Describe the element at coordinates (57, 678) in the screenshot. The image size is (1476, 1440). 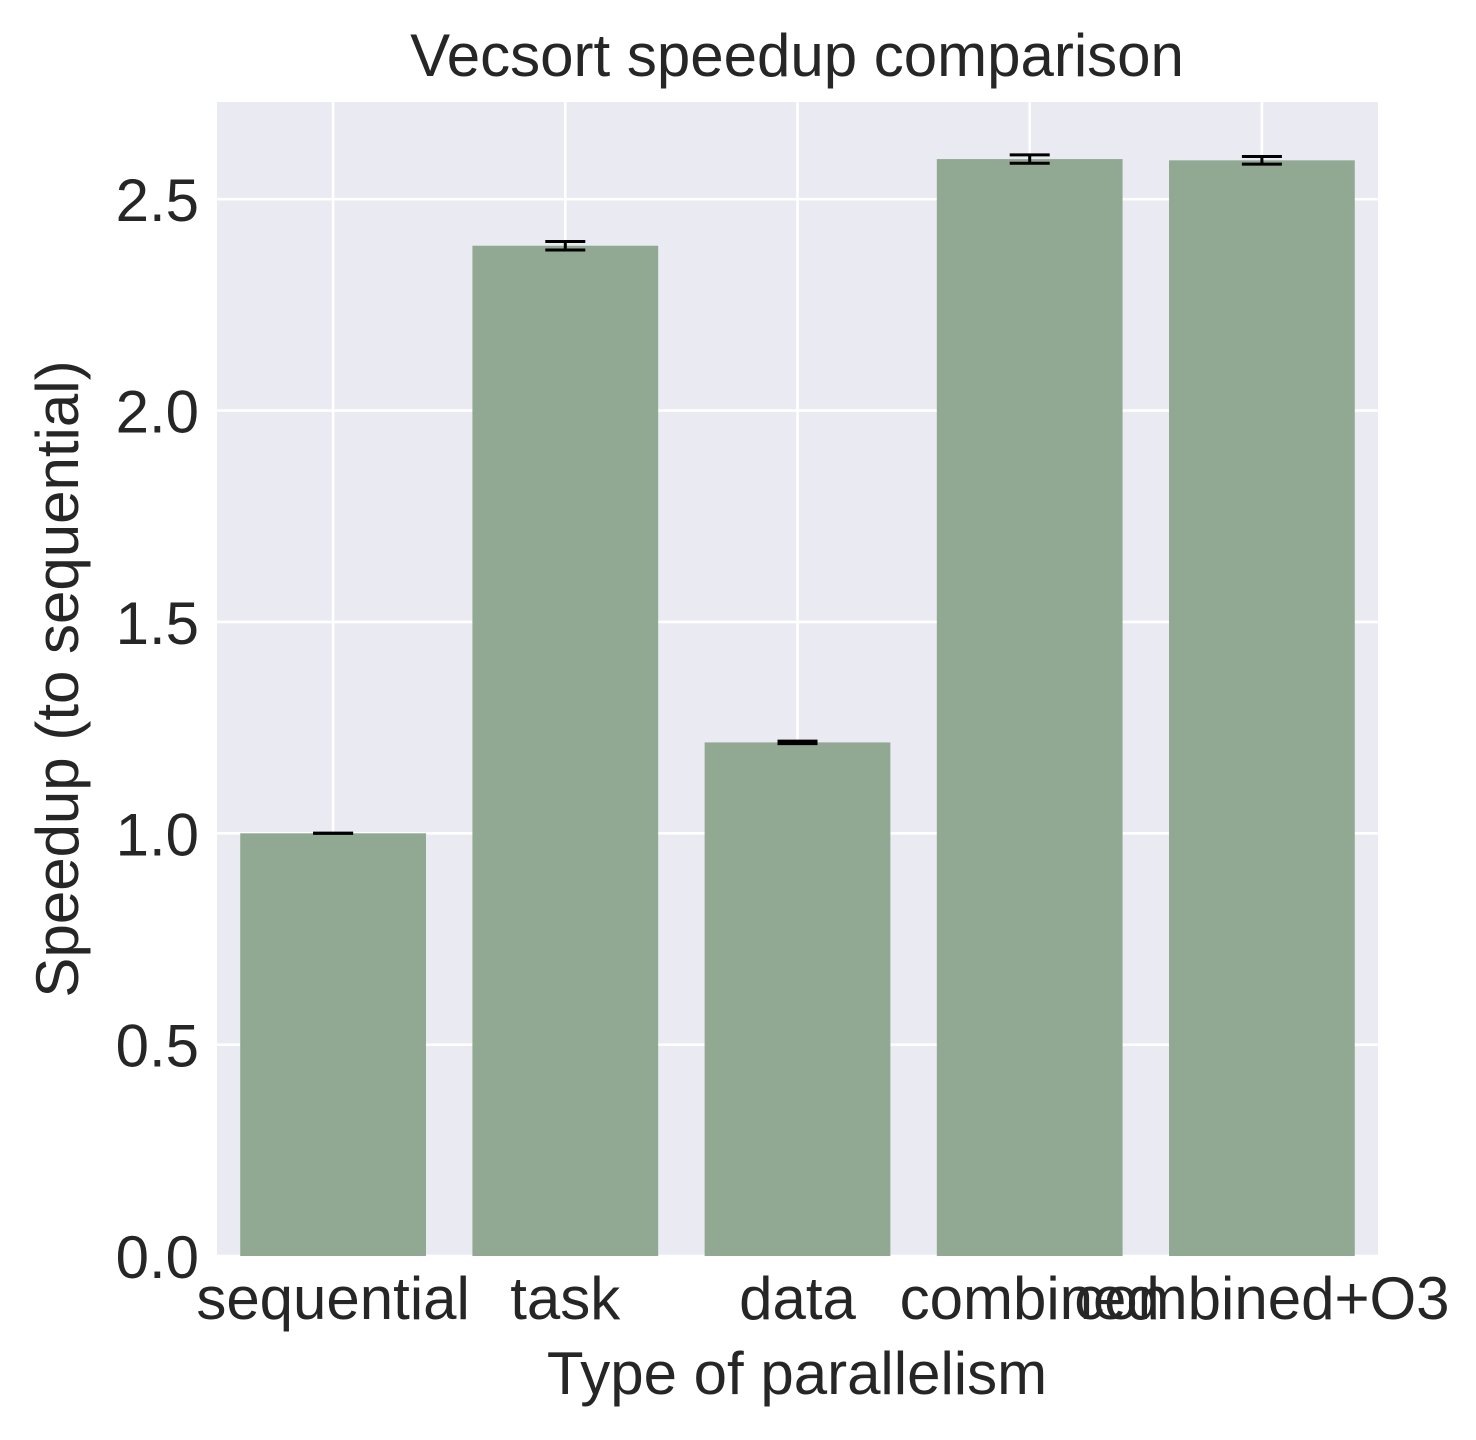
I see `y-axis-label: Speedup (to sequential)` at that location.